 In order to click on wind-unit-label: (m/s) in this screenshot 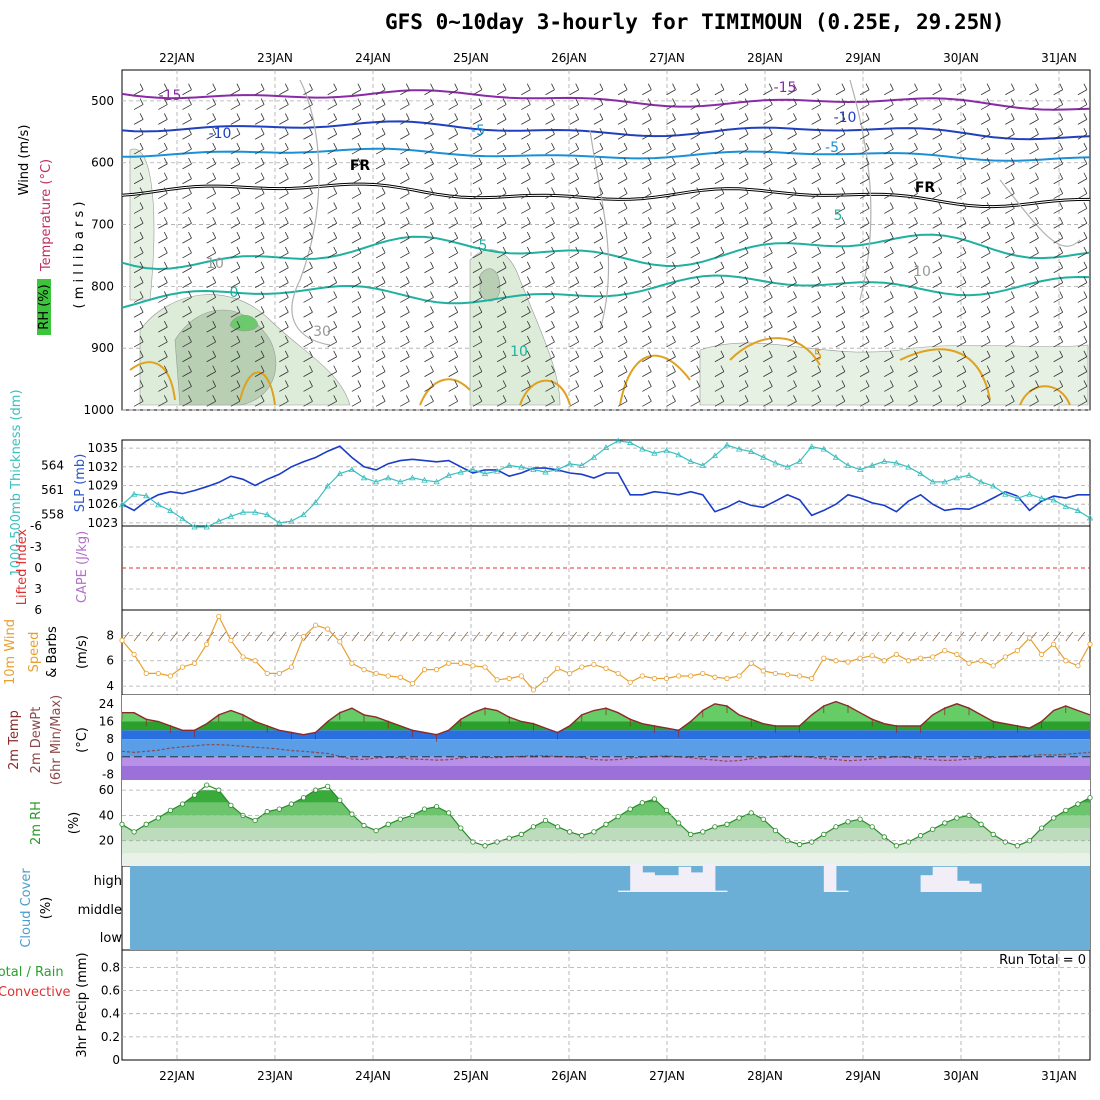, I will do `click(82, 652)`.